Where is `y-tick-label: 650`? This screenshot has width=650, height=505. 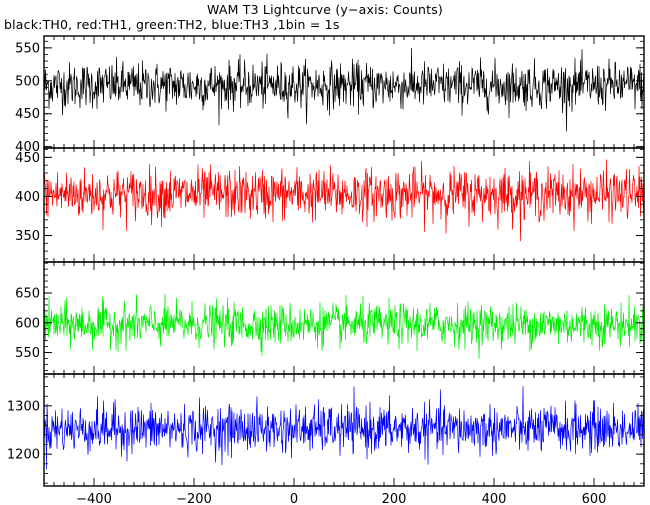 y-tick-label: 650 is located at coordinates (27, 293).